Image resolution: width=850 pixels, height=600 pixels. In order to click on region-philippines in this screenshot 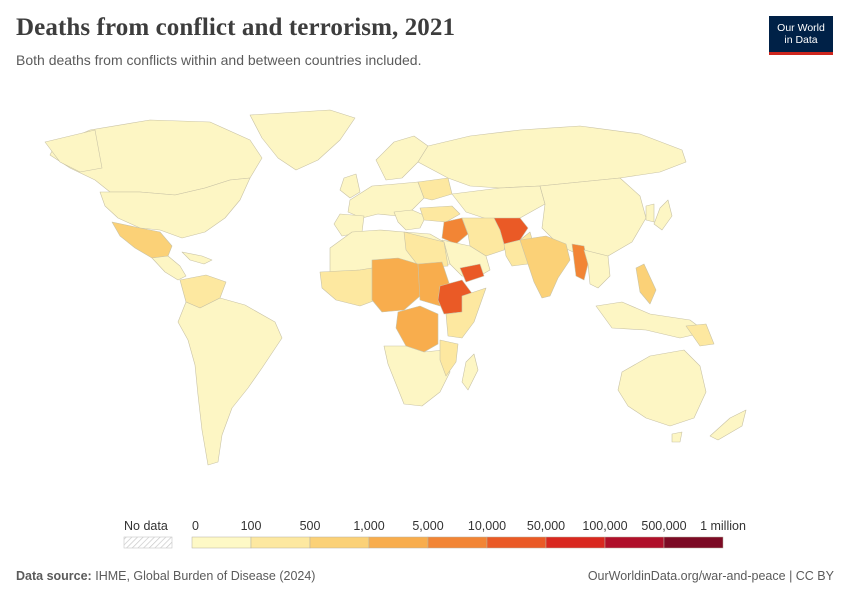, I will do `click(646, 284)`.